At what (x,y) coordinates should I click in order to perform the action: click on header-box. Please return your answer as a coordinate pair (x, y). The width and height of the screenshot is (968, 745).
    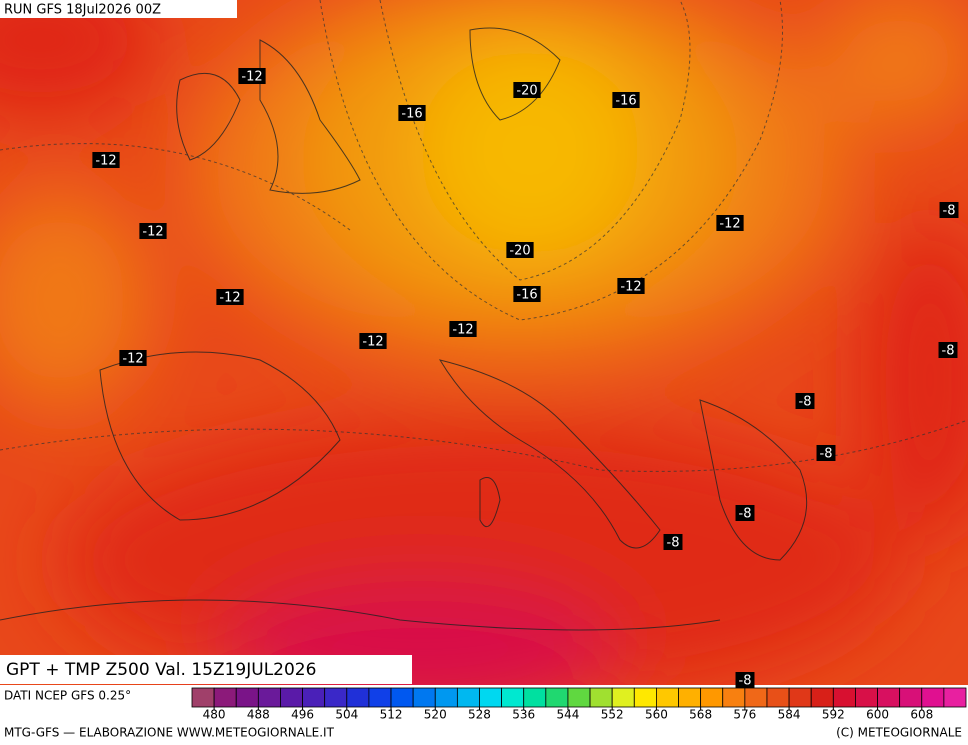
    Looking at the image, I should click on (118, 9).